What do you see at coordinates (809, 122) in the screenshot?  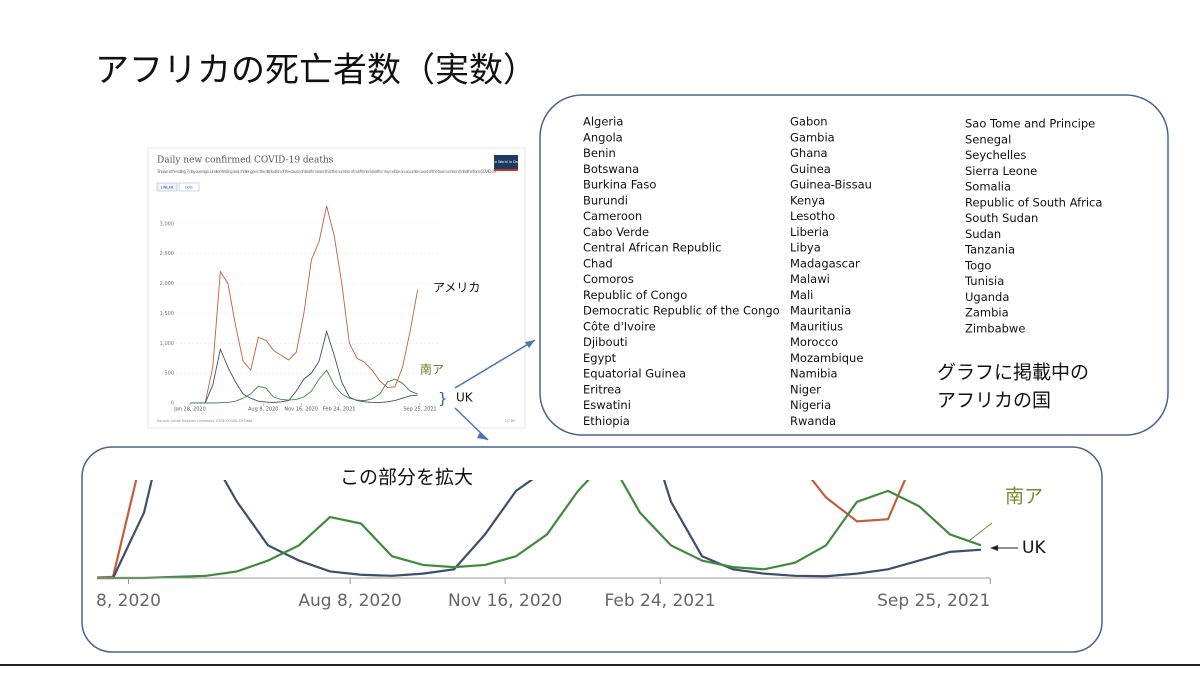 I see `country: Gabon` at bounding box center [809, 122].